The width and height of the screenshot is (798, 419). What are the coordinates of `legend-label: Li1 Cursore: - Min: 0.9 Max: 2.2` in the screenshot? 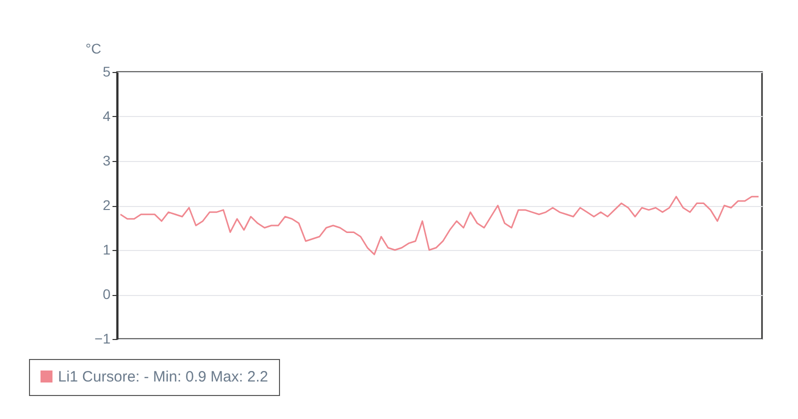 It's located at (163, 377).